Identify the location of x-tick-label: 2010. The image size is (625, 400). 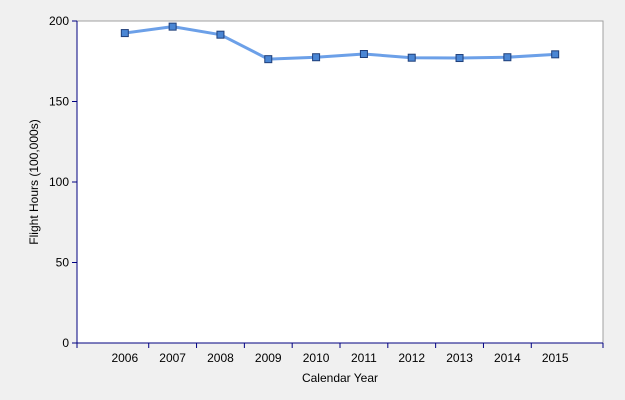
(316, 358).